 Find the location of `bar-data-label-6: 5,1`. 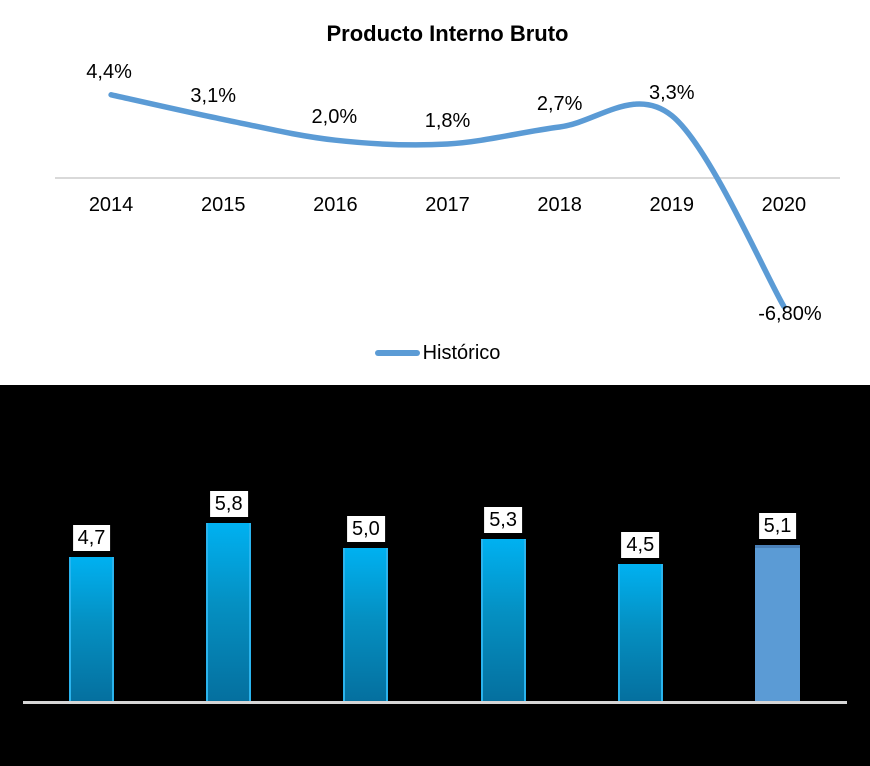

bar-data-label-6: 5,1 is located at coordinates (777, 525).